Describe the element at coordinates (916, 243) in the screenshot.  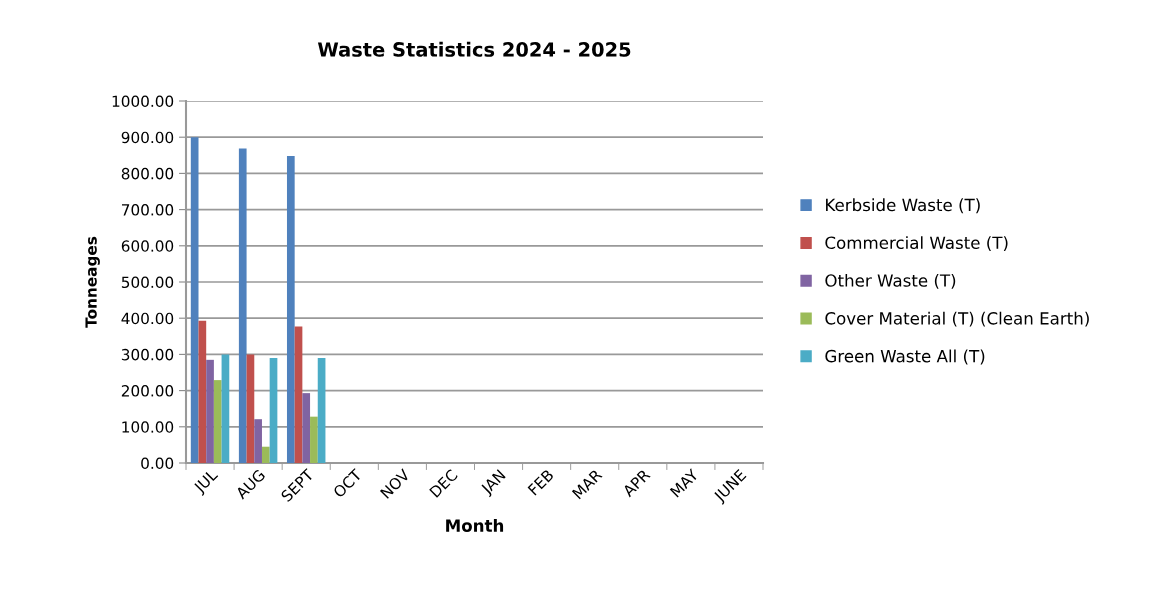
I see `legend-label: Commercial Waste (T)` at that location.